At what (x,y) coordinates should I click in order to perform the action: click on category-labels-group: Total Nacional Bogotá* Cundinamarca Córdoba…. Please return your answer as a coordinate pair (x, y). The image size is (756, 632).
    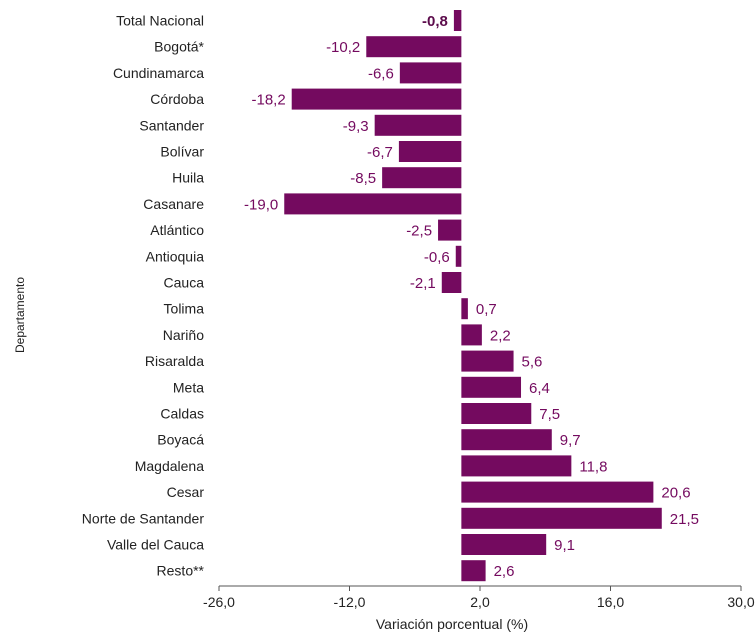
    Looking at the image, I should click on (143, 296).